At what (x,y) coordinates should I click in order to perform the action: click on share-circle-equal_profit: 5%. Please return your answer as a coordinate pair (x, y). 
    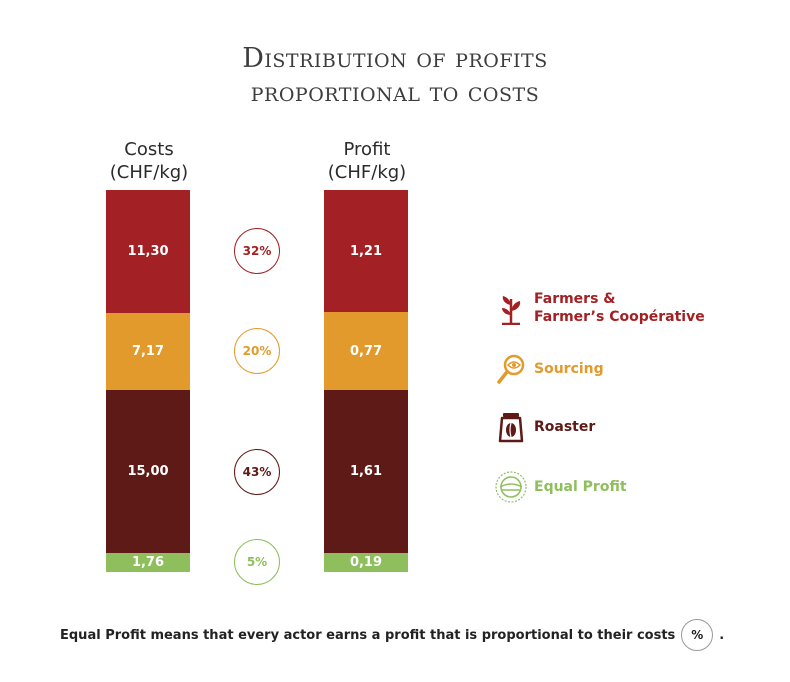
    Looking at the image, I should click on (257, 562).